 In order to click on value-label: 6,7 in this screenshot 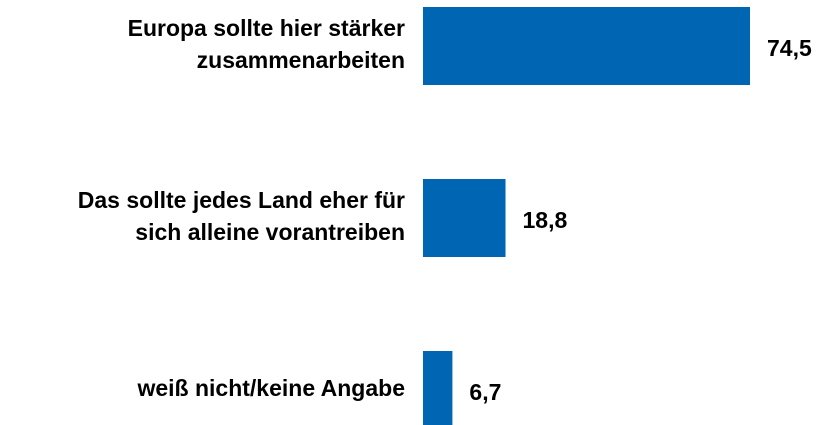, I will do `click(485, 392)`.